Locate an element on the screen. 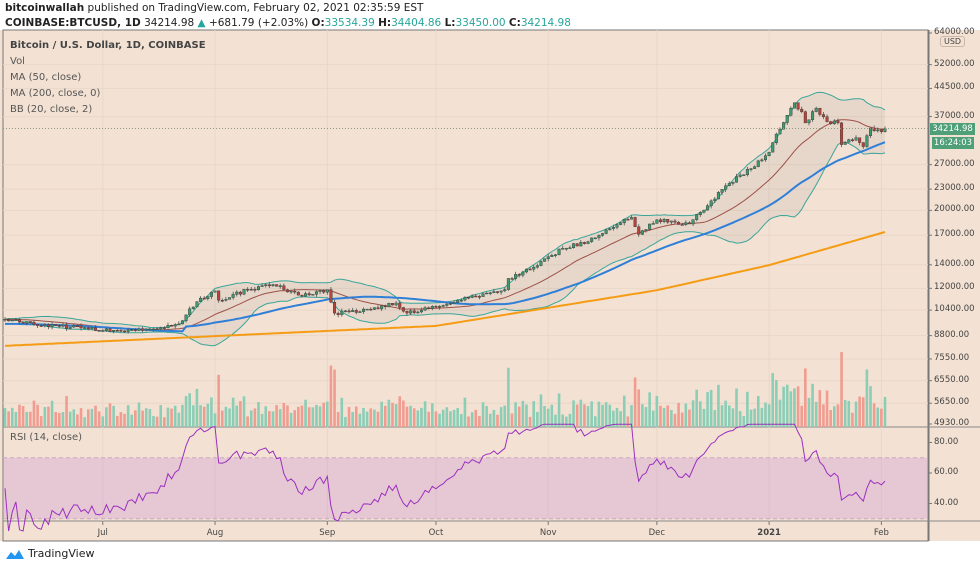 The height and width of the screenshot is (568, 980). time-tick-label: 2021 is located at coordinates (769, 533).